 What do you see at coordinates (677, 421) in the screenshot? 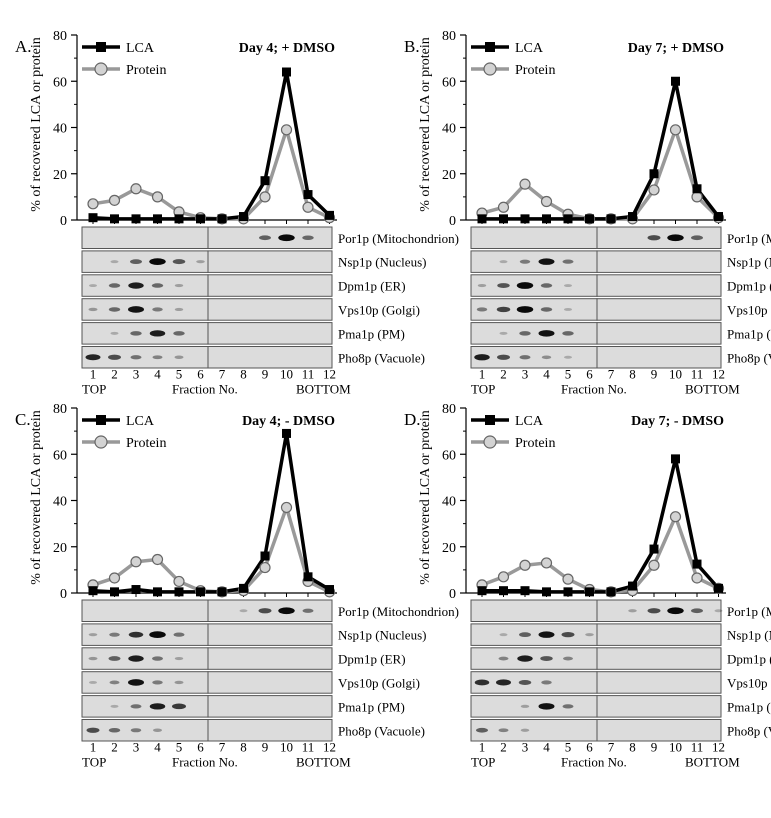
I see `panel-title: Day 7; - DMSO` at bounding box center [677, 421].